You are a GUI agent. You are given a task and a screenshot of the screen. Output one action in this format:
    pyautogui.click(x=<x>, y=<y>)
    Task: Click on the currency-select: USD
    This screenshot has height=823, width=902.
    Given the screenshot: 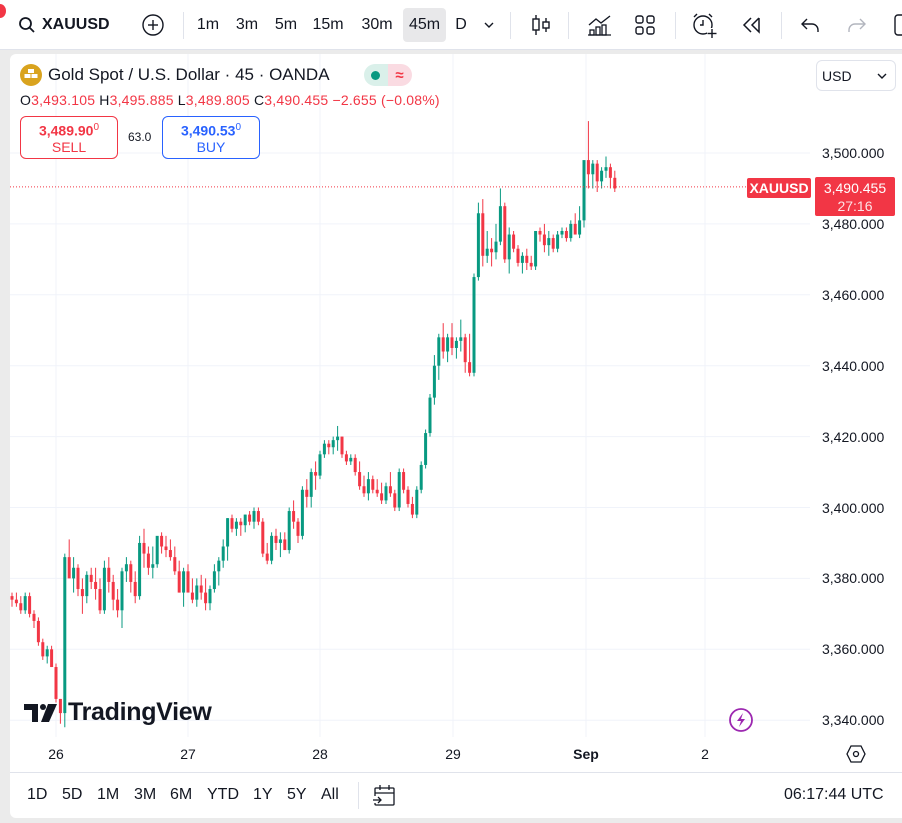 What is the action you would take?
    pyautogui.click(x=856, y=75)
    